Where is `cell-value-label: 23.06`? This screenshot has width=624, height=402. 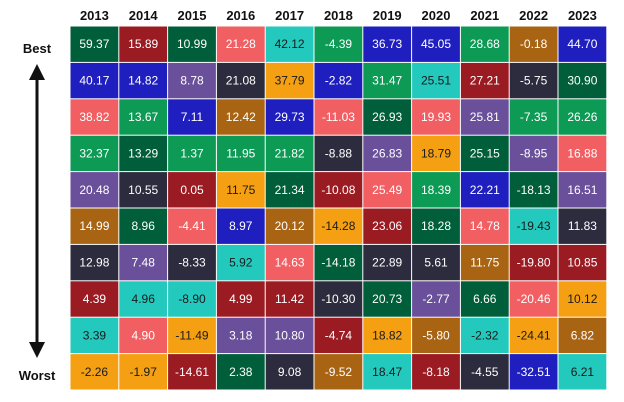
cell-value-label: 23.06 is located at coordinates (387, 226).